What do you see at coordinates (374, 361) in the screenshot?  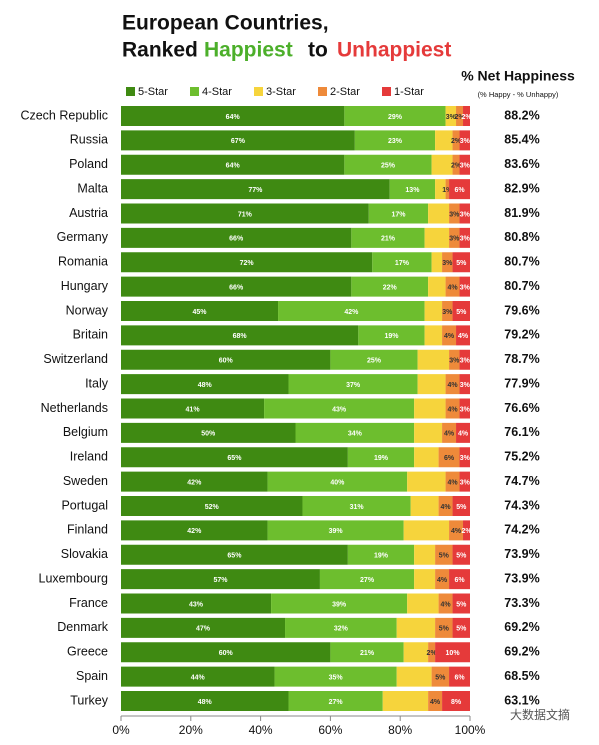 I see `bar-value-label: 25%` at bounding box center [374, 361].